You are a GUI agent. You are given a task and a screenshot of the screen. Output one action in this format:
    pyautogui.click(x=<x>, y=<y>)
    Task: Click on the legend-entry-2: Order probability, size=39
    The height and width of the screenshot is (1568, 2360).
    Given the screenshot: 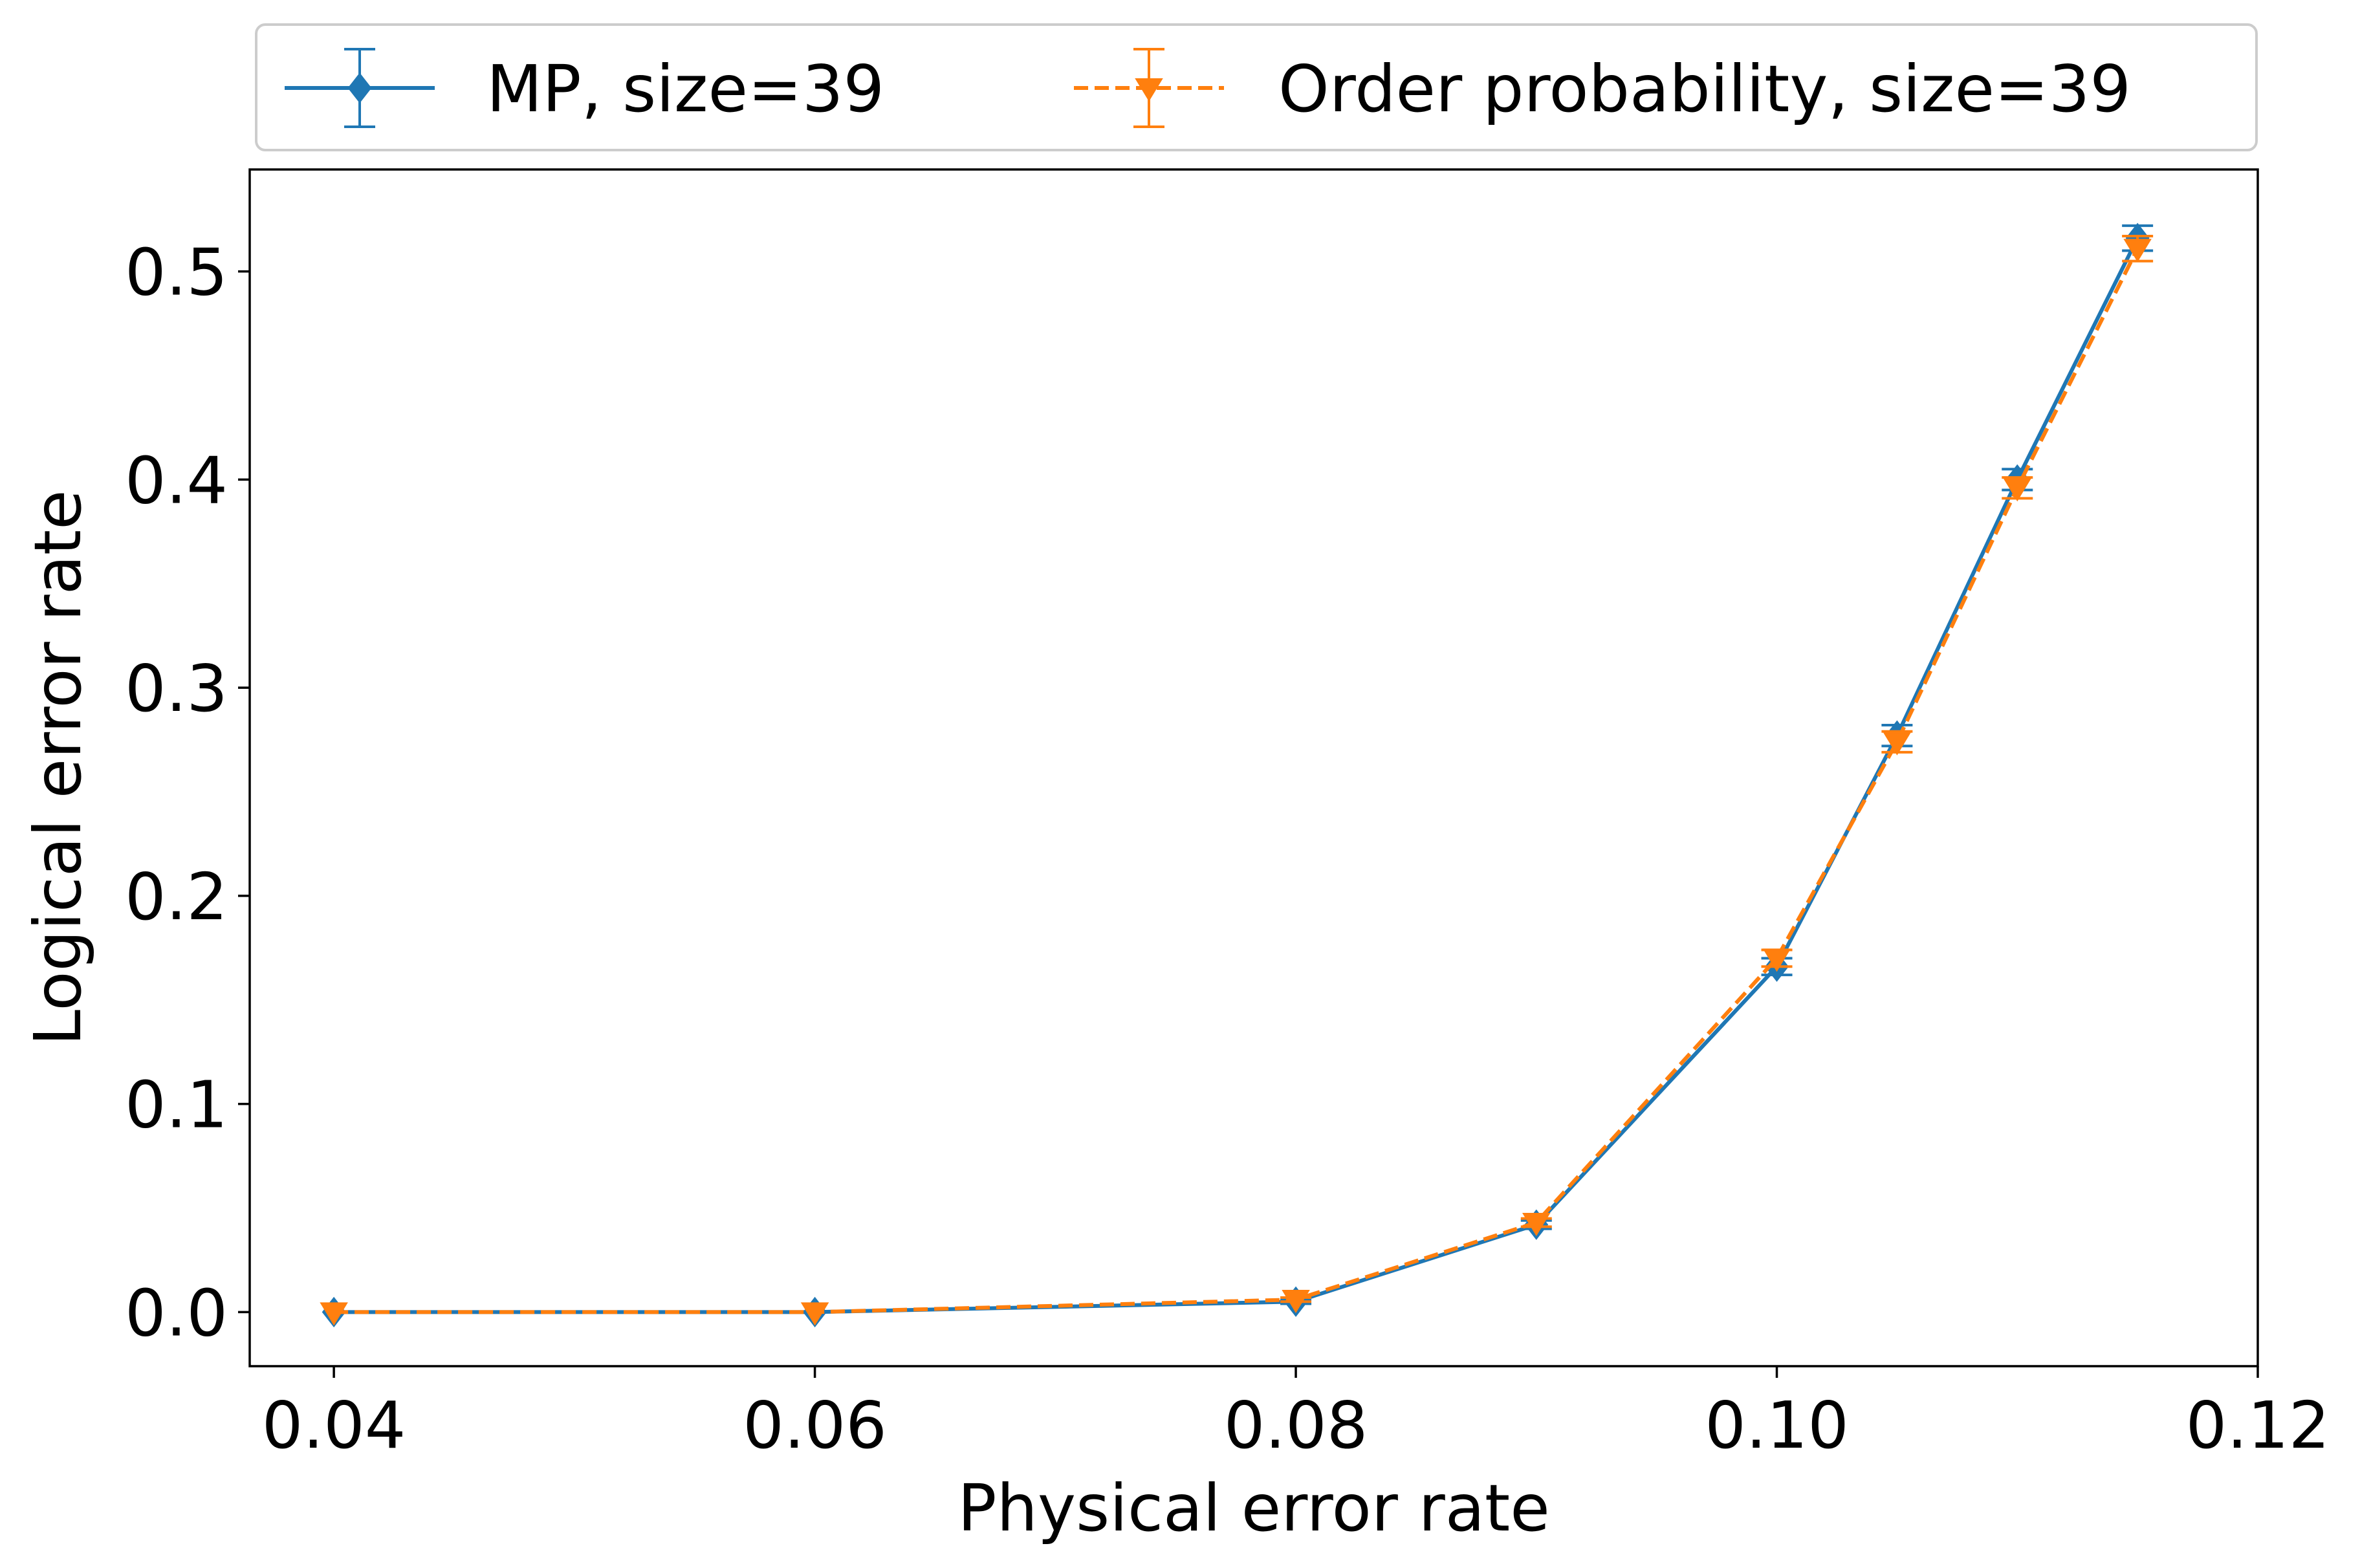 What is the action you would take?
    pyautogui.click(x=1602, y=88)
    